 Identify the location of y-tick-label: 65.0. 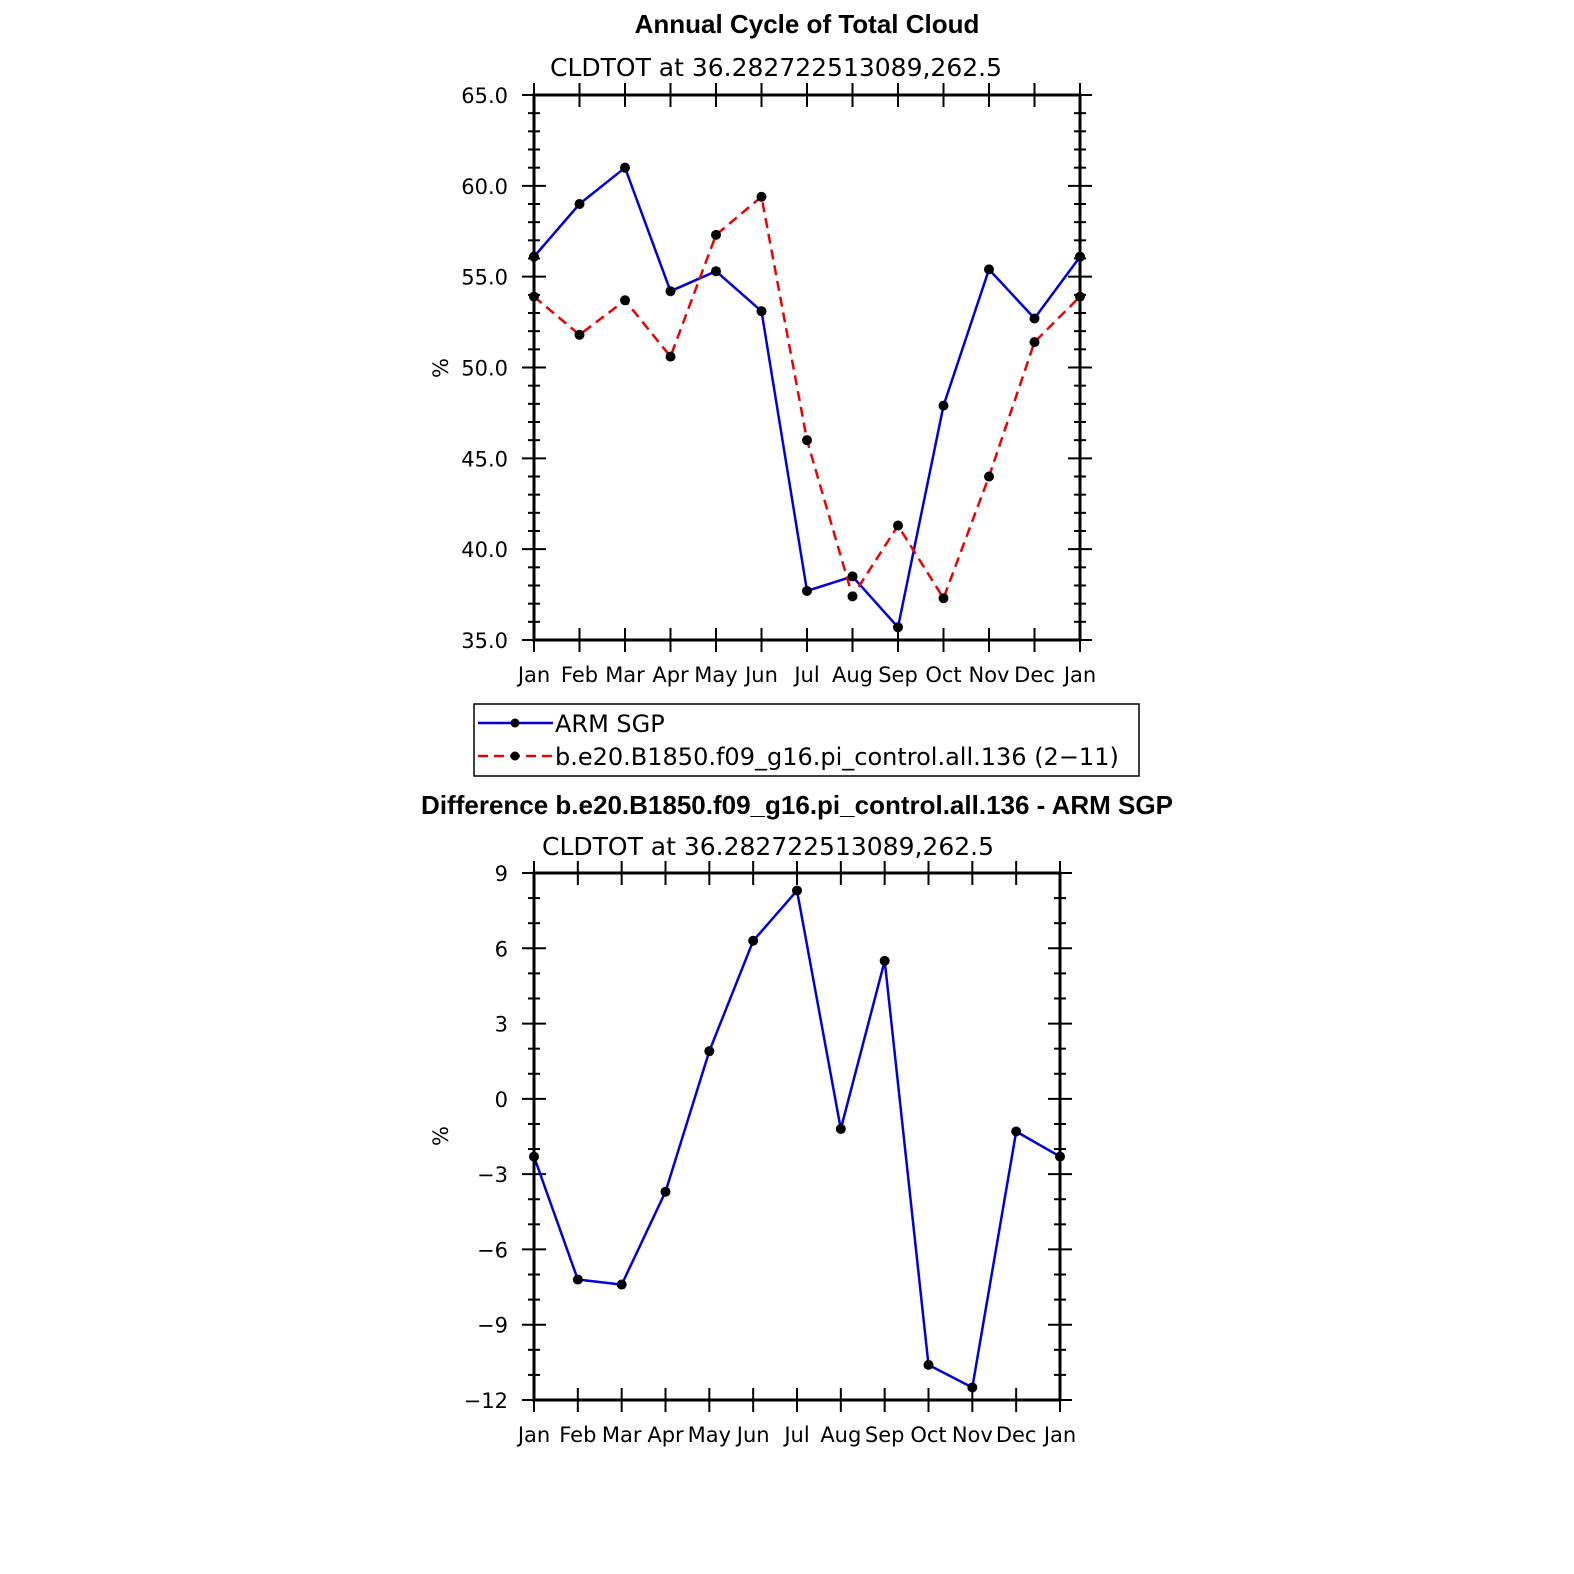
(484, 96).